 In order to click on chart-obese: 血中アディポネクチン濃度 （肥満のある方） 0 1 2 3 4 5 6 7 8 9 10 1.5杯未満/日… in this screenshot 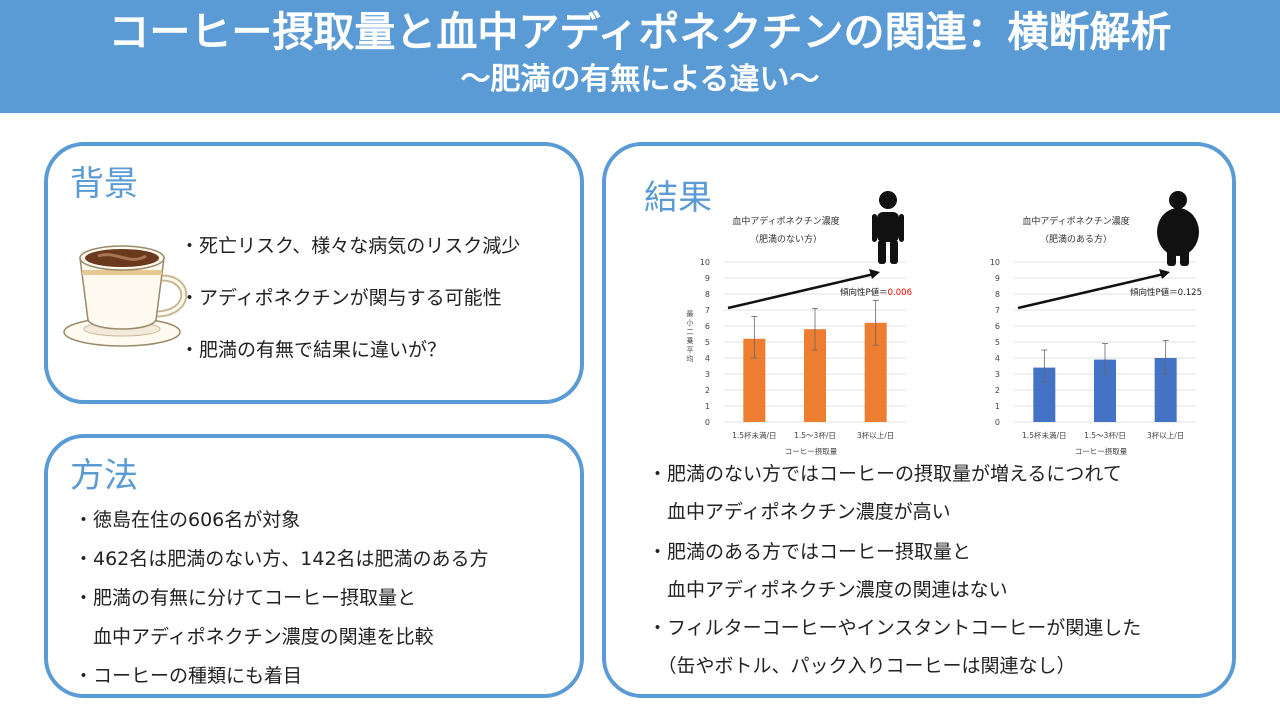, I will do `click(1096, 323)`.